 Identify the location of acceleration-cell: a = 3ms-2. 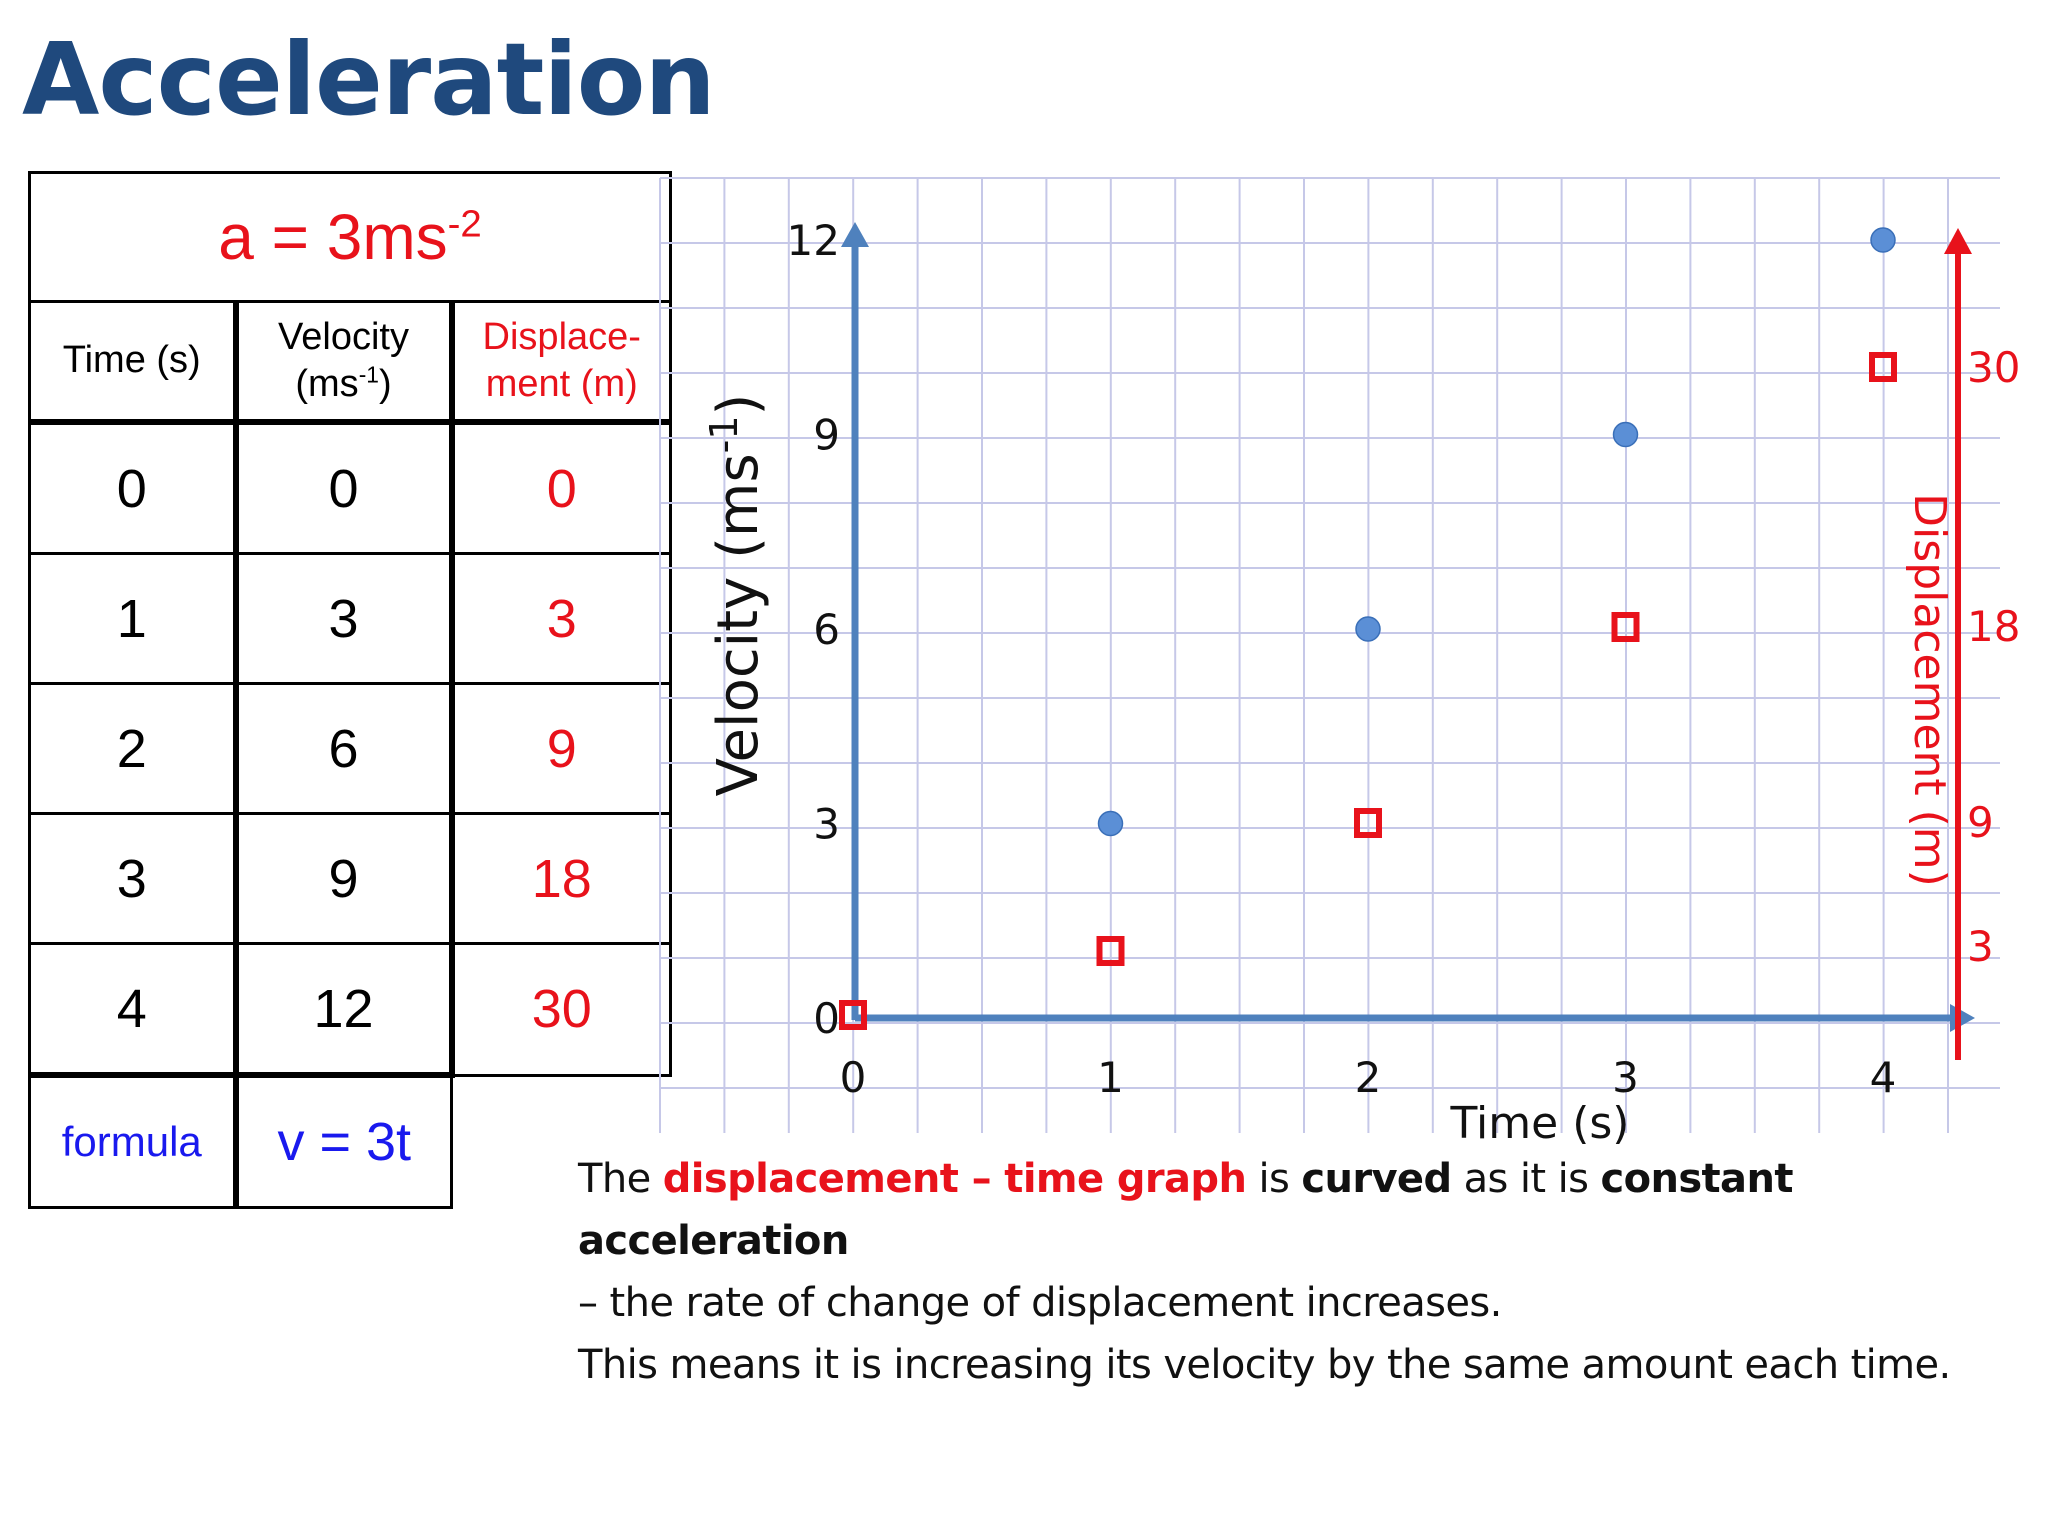
(350, 237).